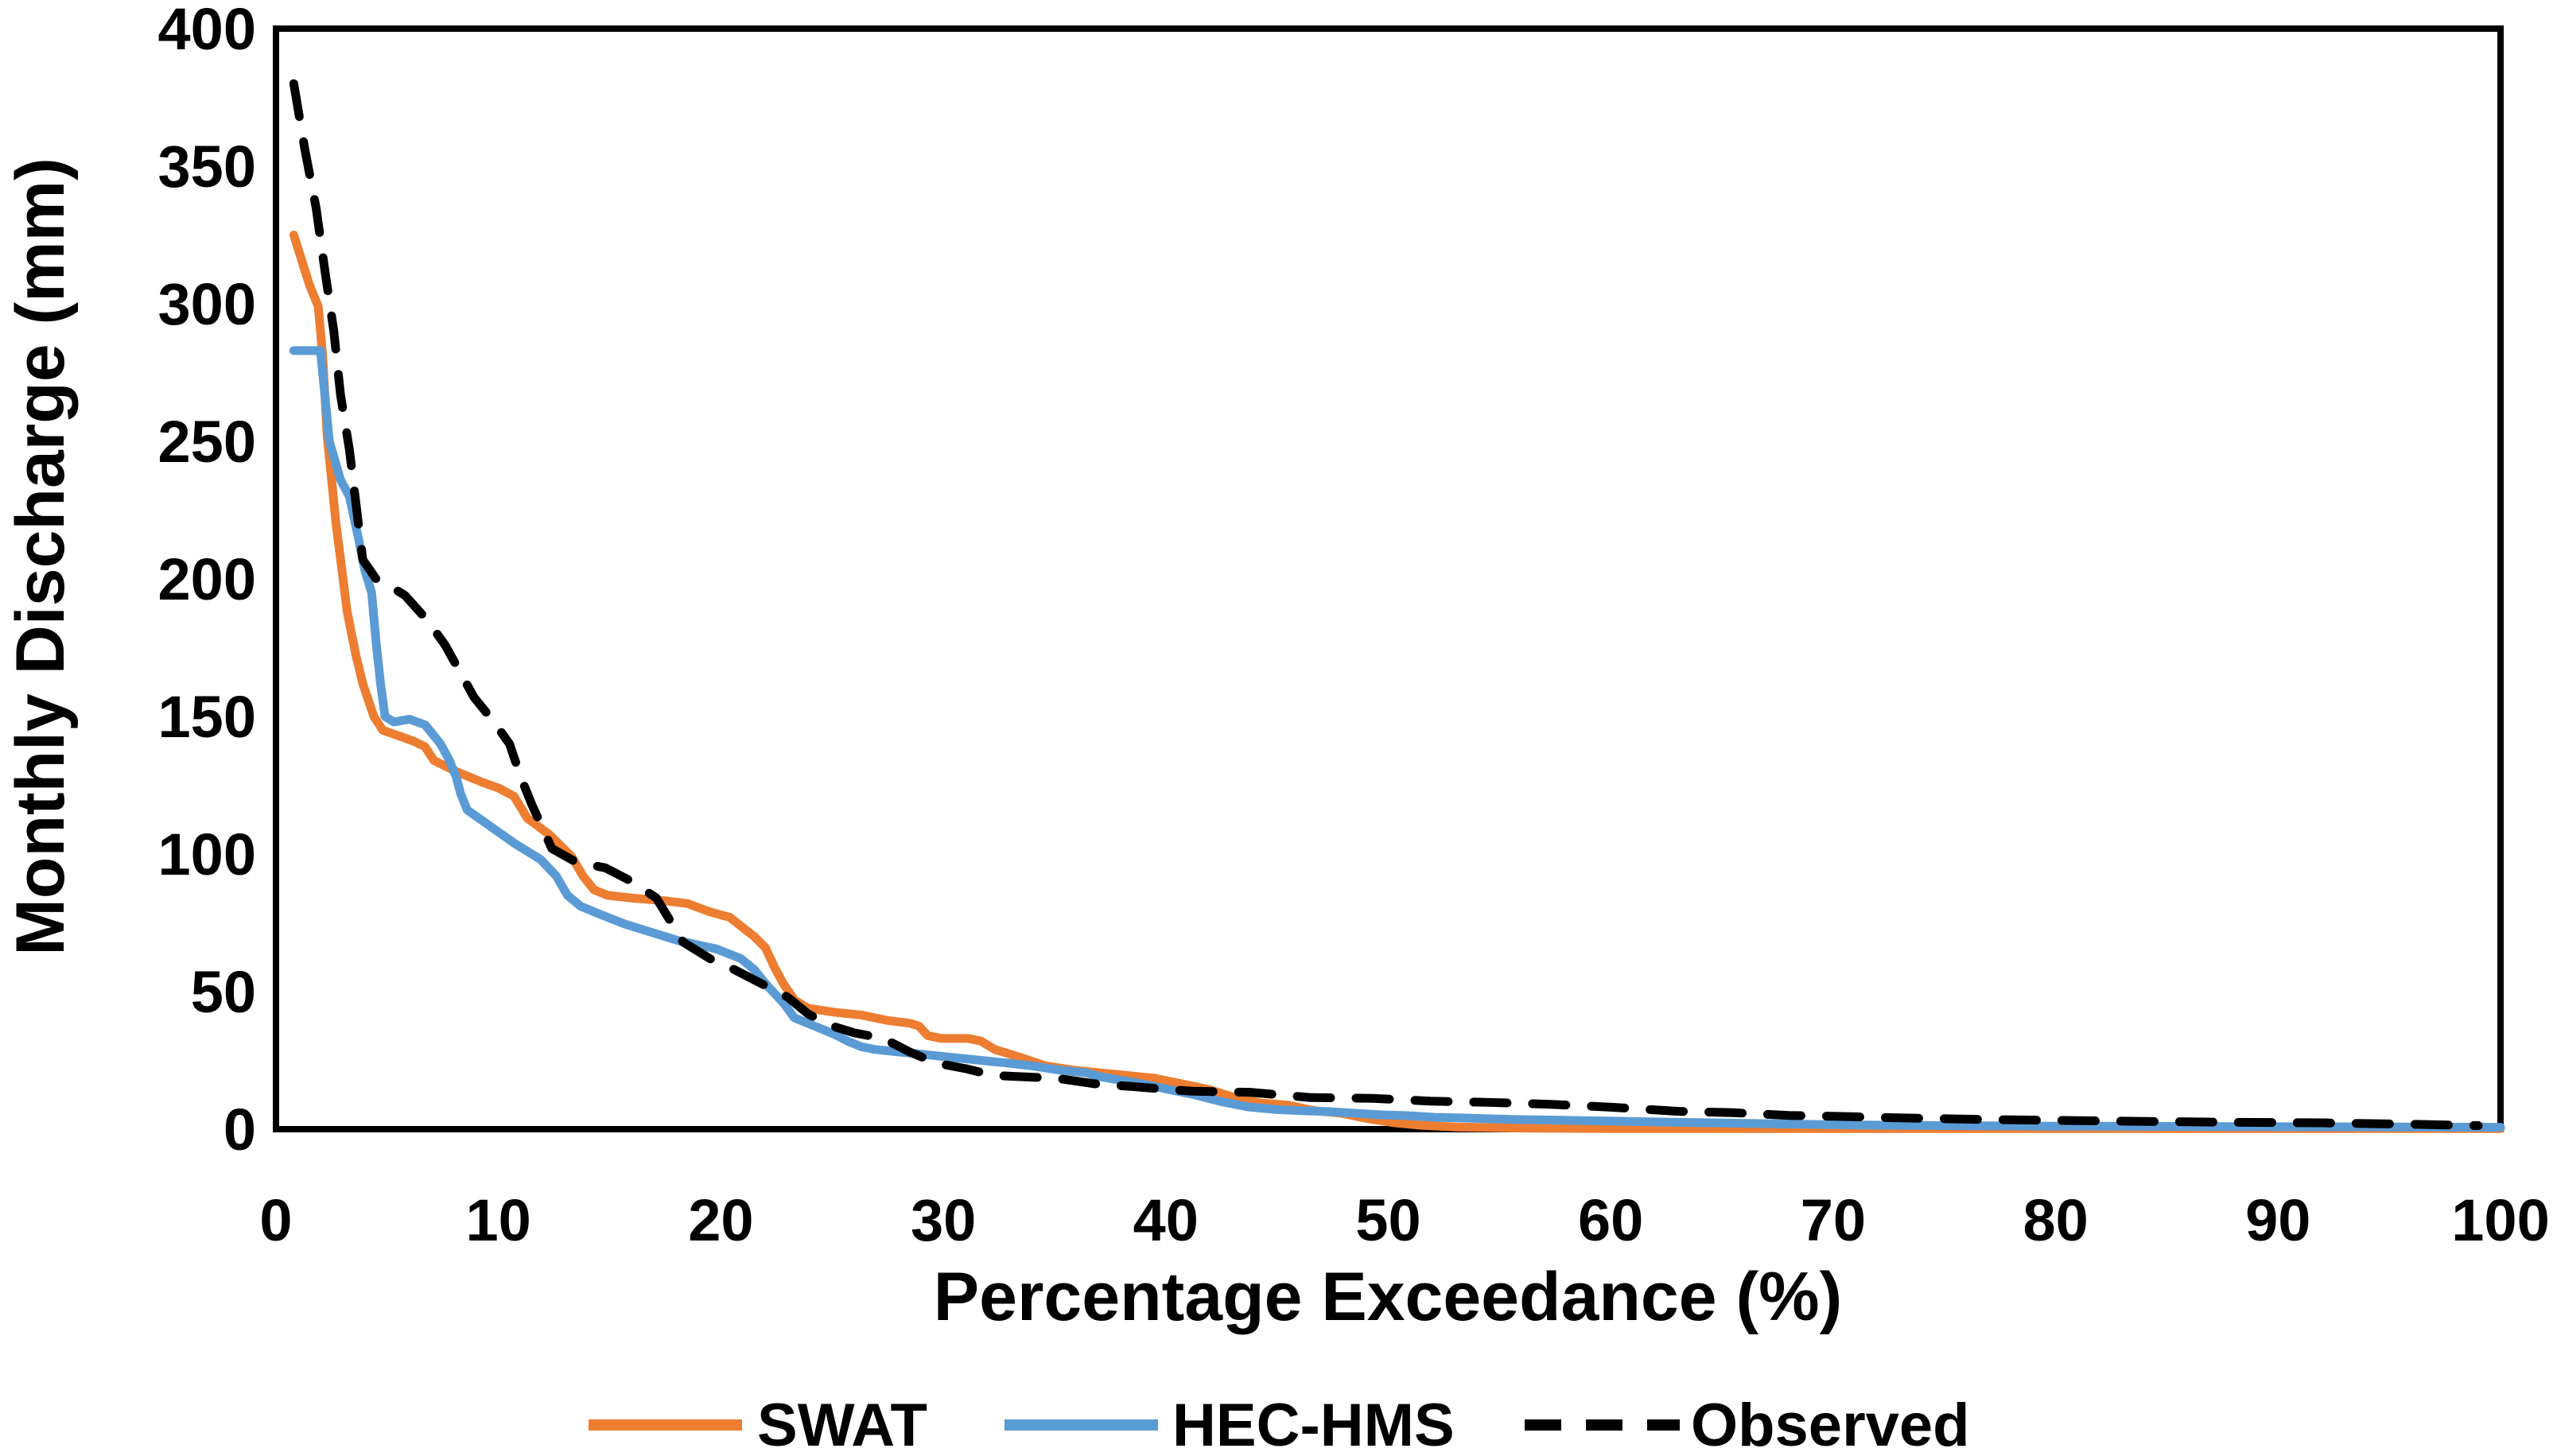 The image size is (2557, 1456). Describe the element at coordinates (842, 1424) in the screenshot. I see `legend-label-swat: SWAT` at that location.